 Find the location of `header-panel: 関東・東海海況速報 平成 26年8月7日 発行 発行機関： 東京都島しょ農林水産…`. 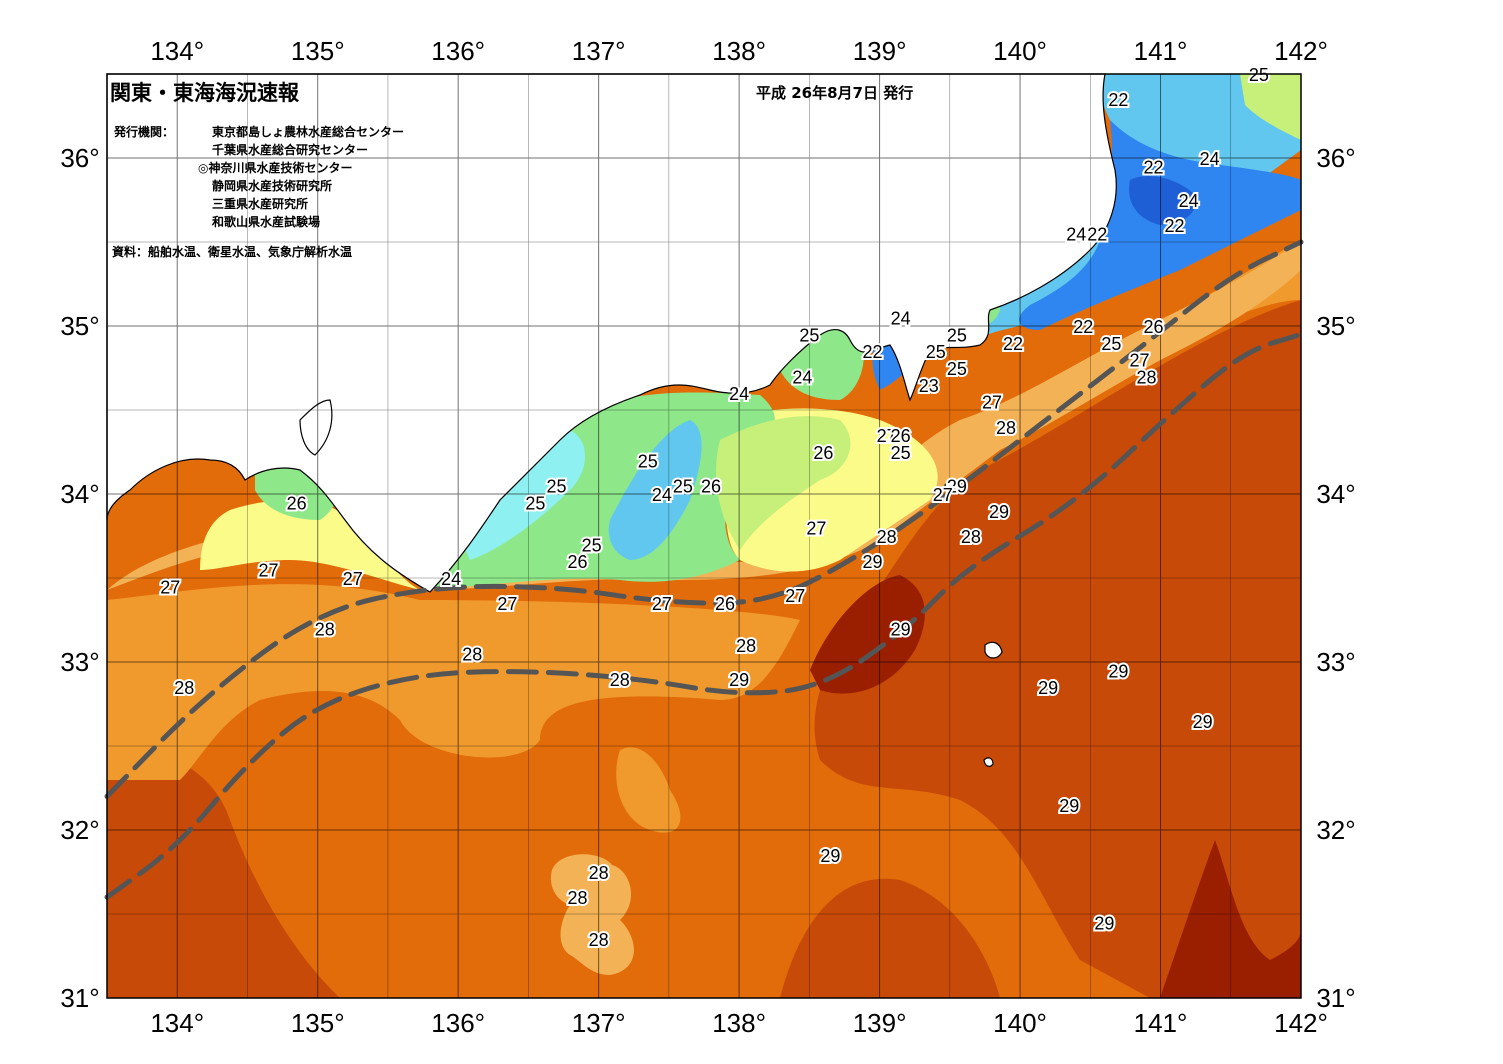

header-panel: 関東・東海海況速報 平成 26年8月7日 発行 発行機関： 東京都島しょ農林水産… is located at coordinates (511, 170).